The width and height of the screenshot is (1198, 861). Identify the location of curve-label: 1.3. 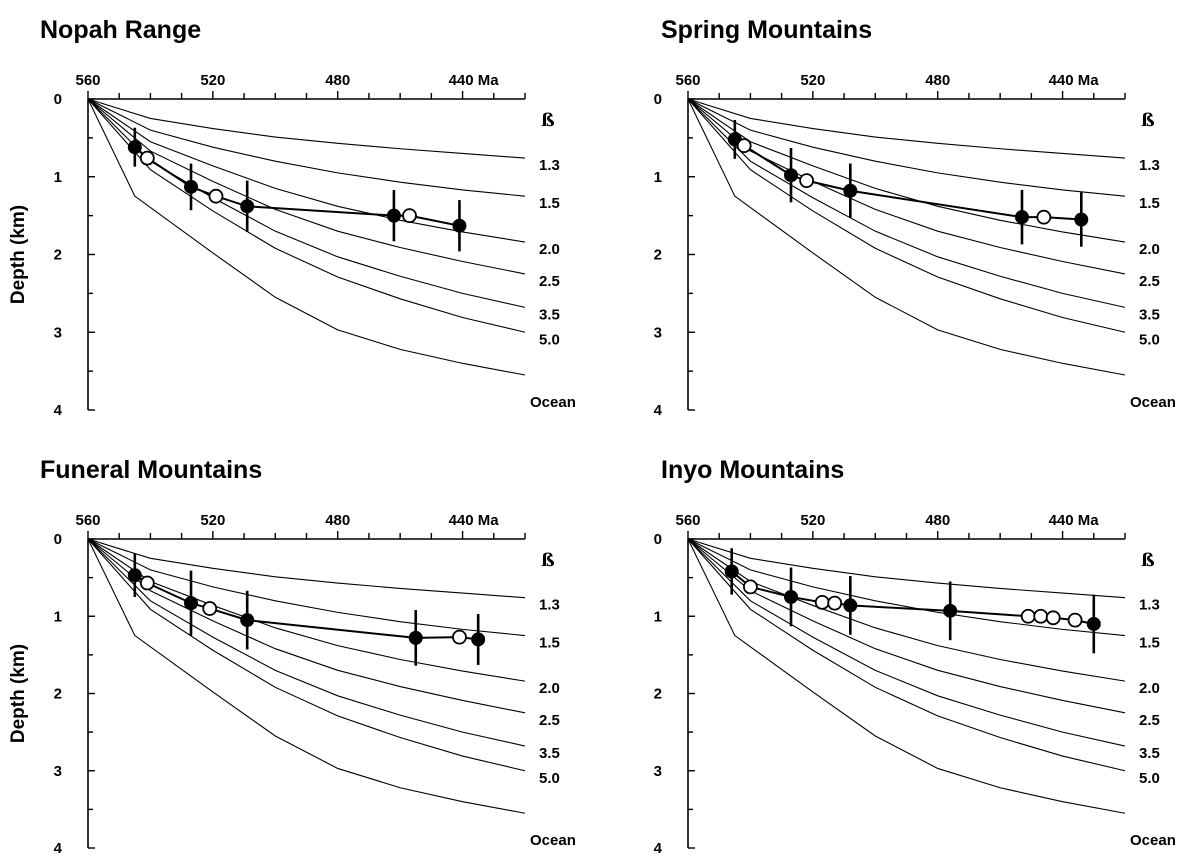
(1149, 165).